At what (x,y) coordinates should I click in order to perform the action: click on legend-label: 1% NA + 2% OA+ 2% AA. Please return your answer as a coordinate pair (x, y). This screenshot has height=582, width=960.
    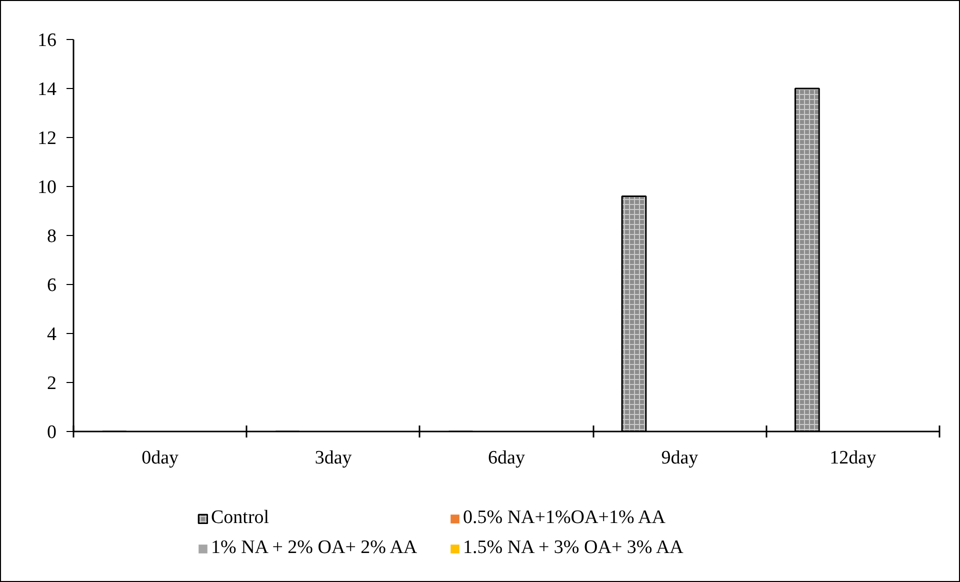
    Looking at the image, I should click on (314, 548).